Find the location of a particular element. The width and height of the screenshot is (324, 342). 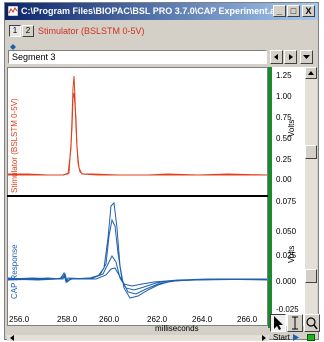

close-button: X is located at coordinates (308, 11).